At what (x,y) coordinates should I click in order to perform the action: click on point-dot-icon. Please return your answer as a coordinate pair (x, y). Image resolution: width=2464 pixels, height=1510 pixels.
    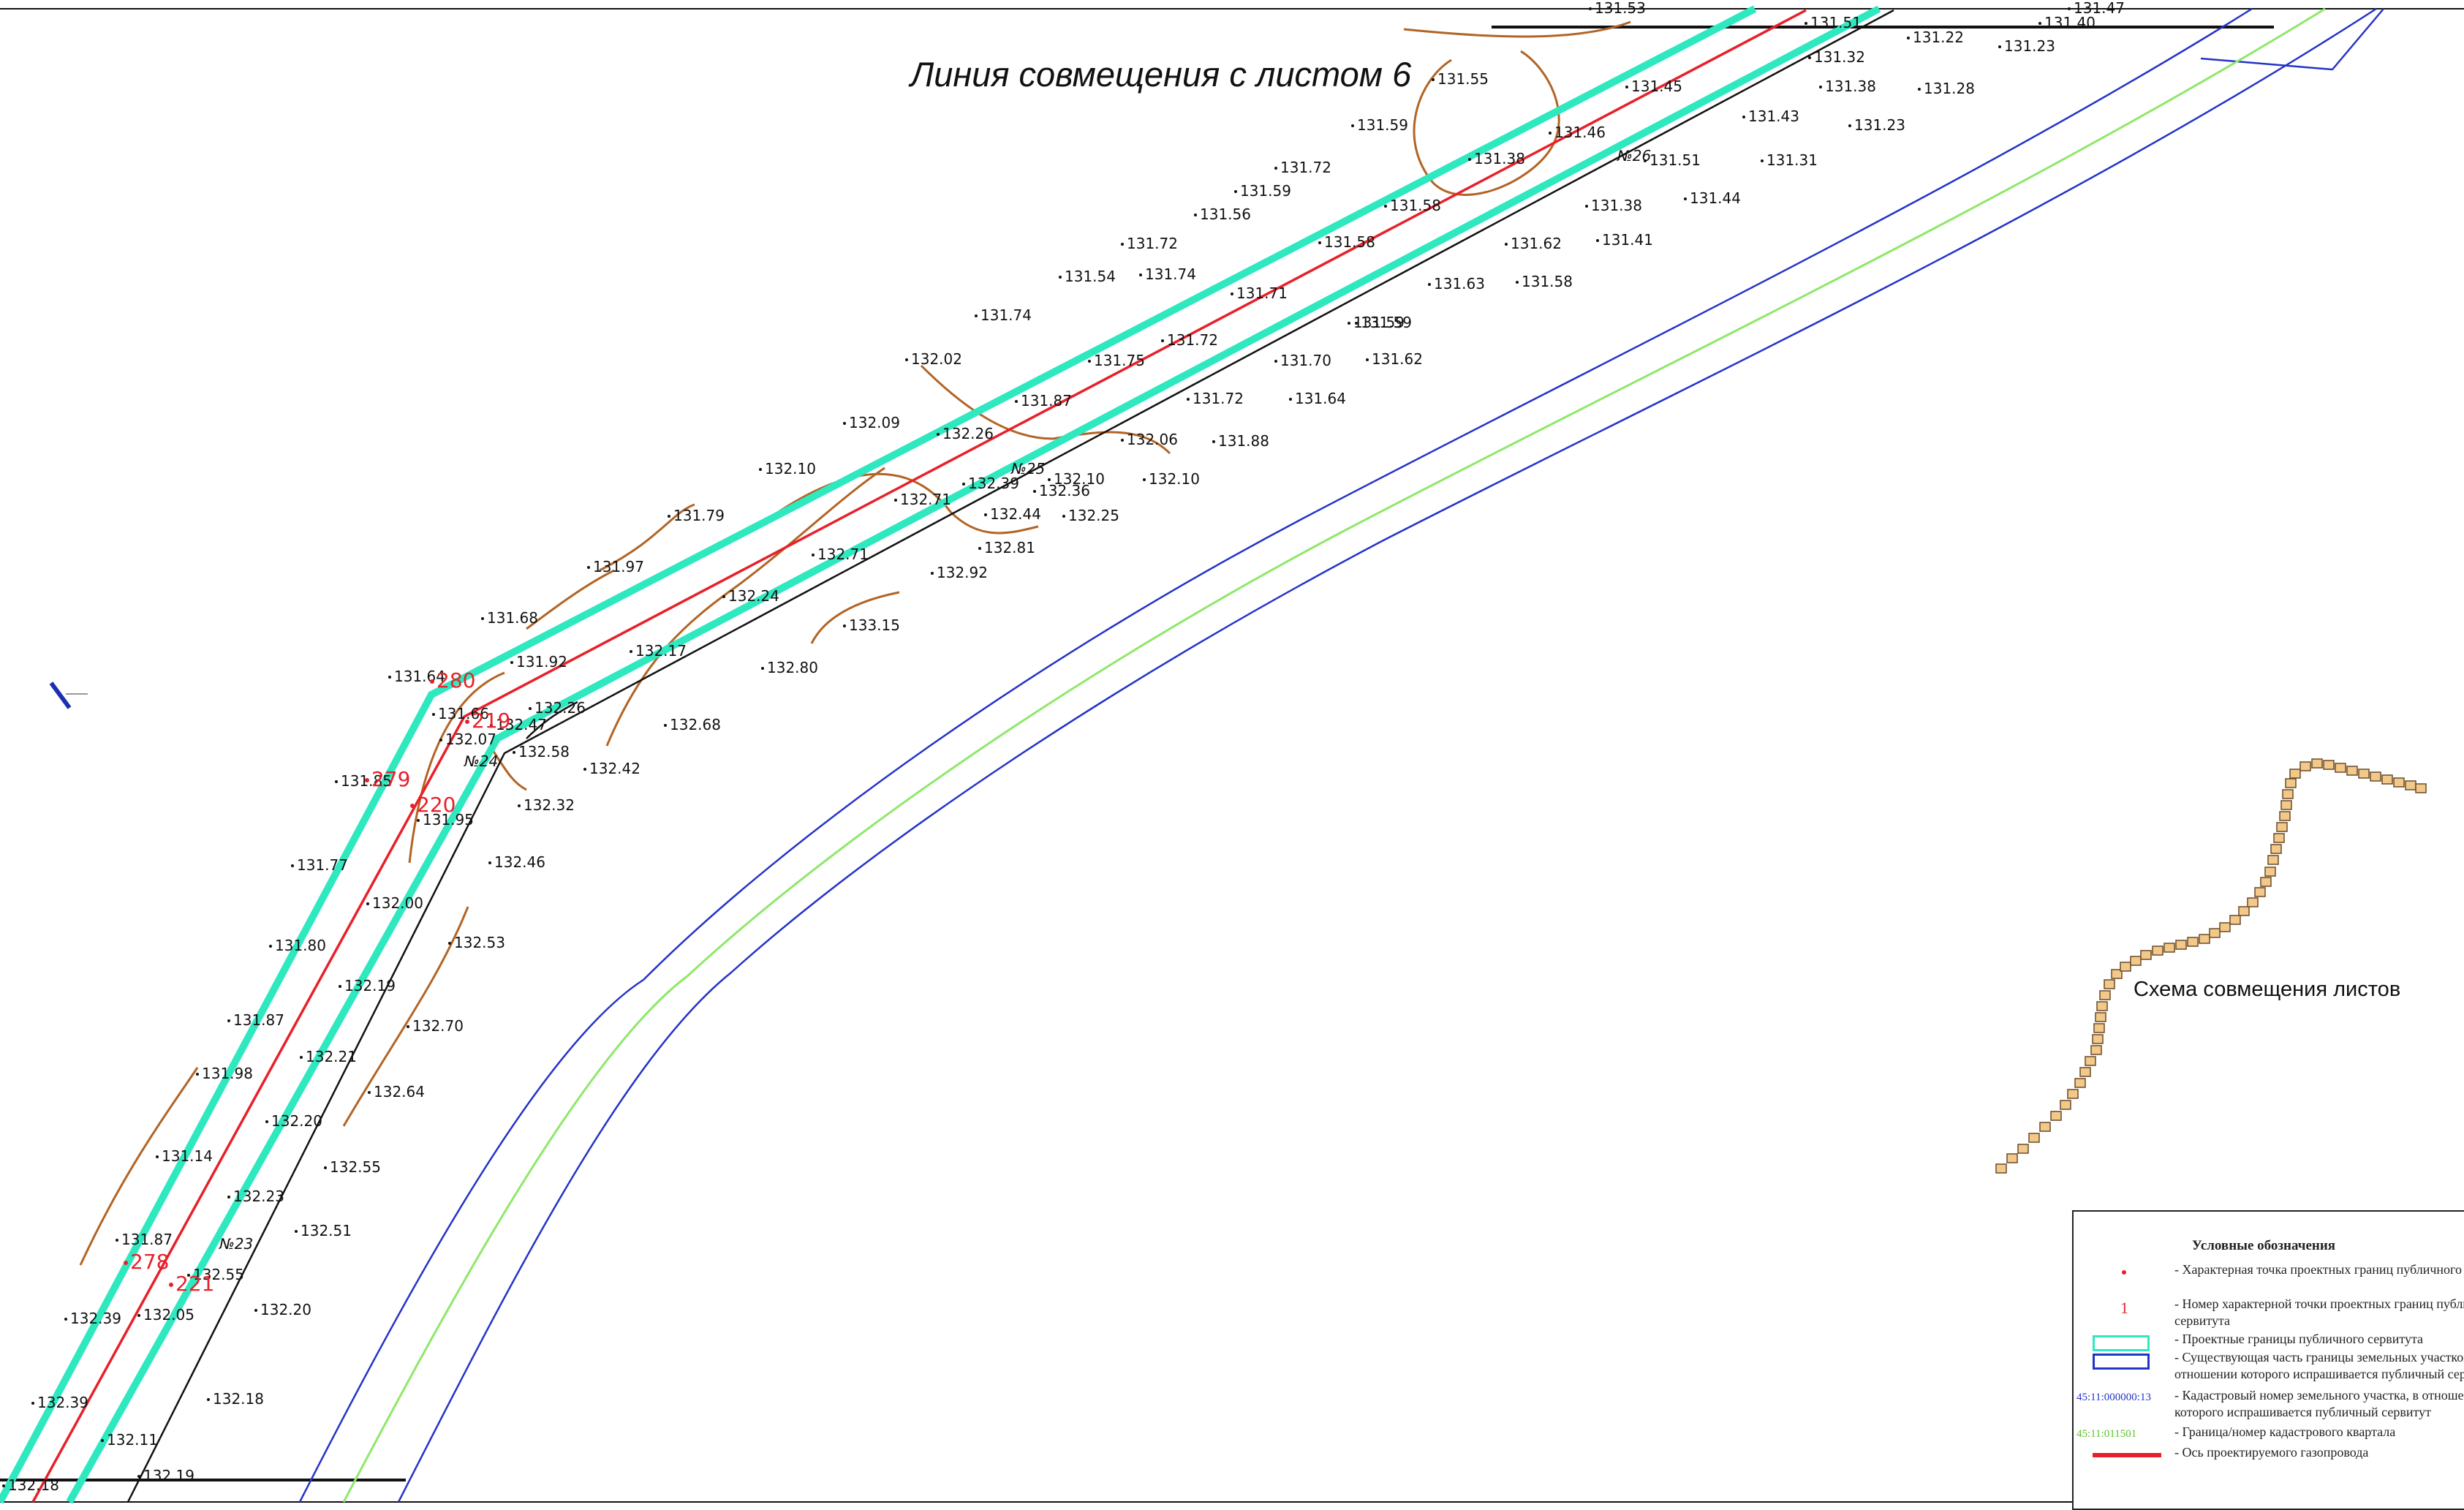
    Looking at the image, I should click on (2124, 1272).